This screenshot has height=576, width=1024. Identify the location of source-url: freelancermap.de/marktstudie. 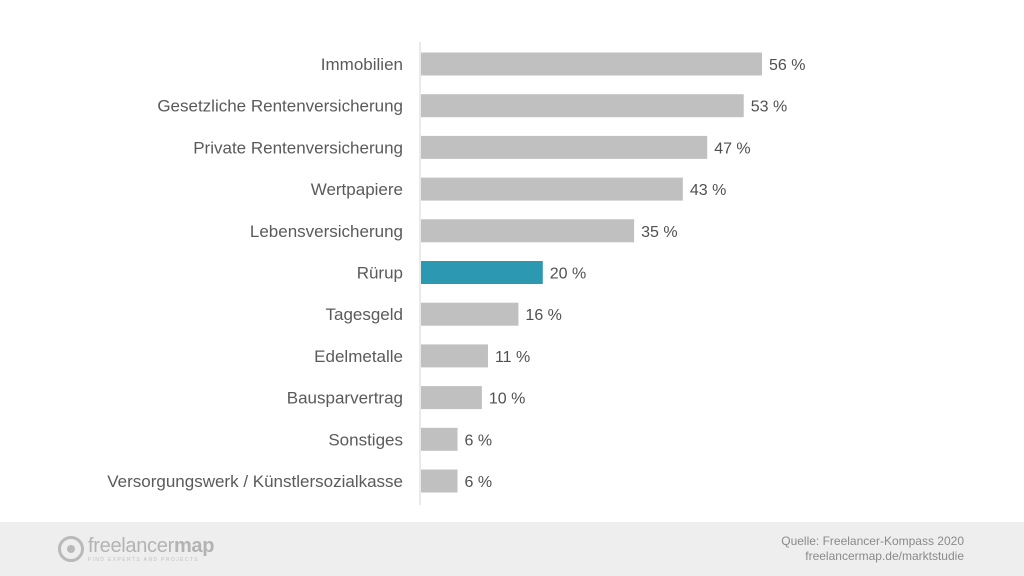
(884, 556).